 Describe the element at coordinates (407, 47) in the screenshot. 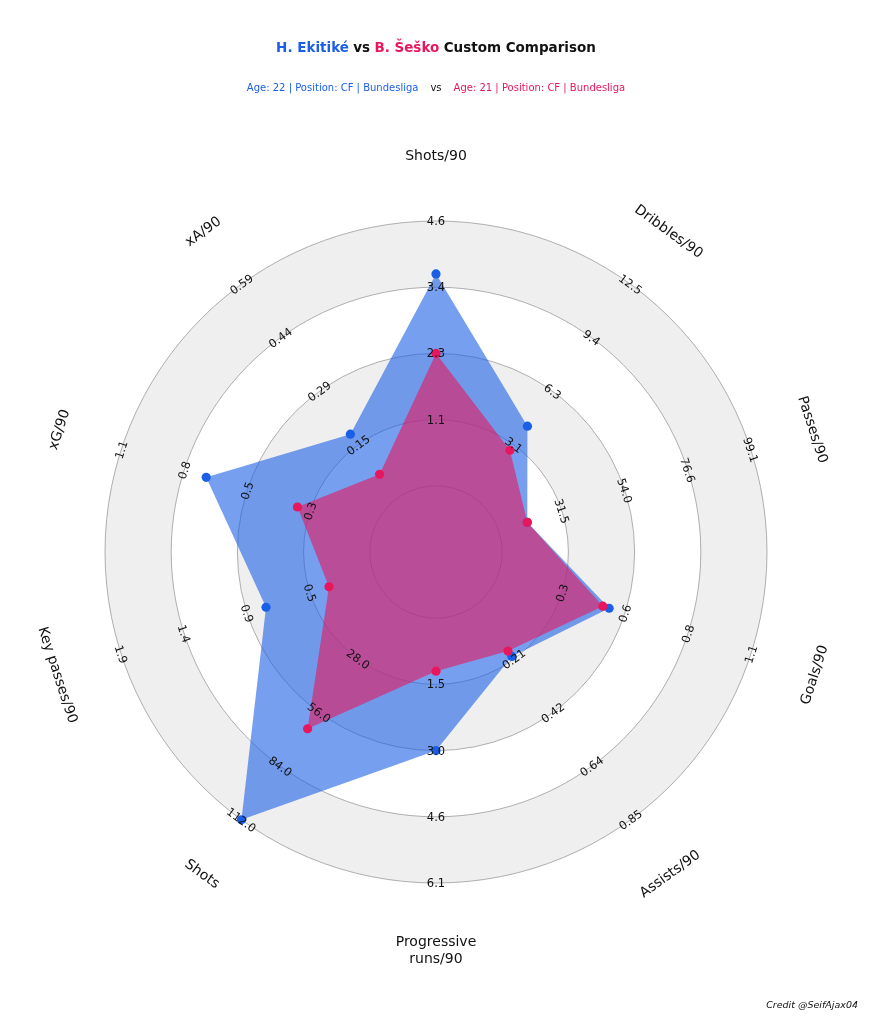

I see `text: B. Šeško` at that location.